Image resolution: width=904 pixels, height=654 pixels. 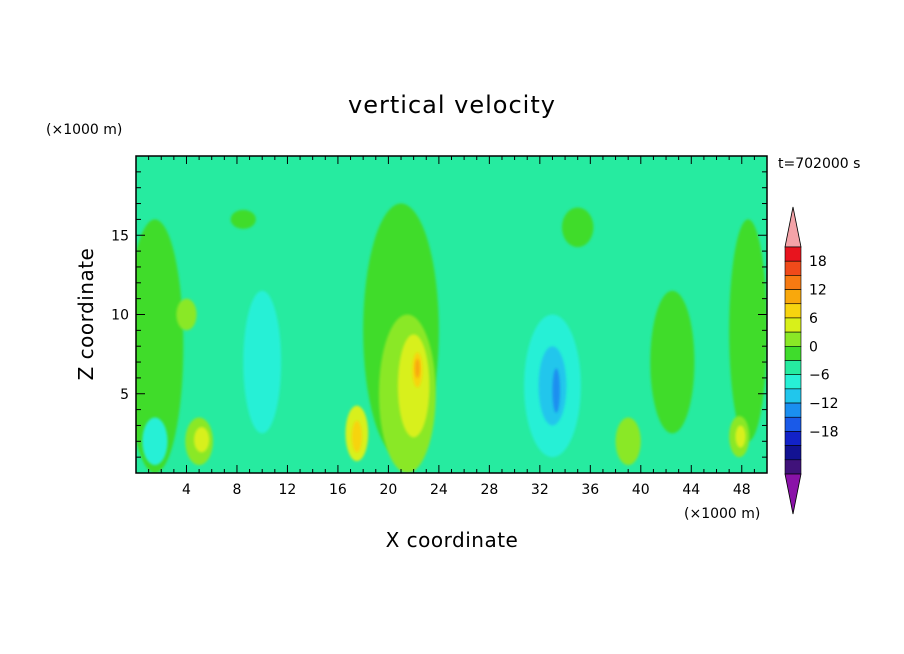 What do you see at coordinates (819, 376) in the screenshot?
I see `colorbar-tick-label: −6` at bounding box center [819, 376].